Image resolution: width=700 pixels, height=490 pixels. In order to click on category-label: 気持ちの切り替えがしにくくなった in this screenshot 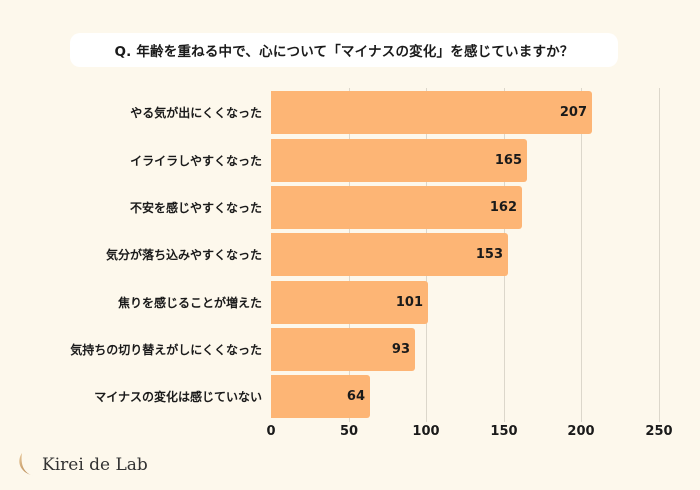, I will do `click(166, 350)`.